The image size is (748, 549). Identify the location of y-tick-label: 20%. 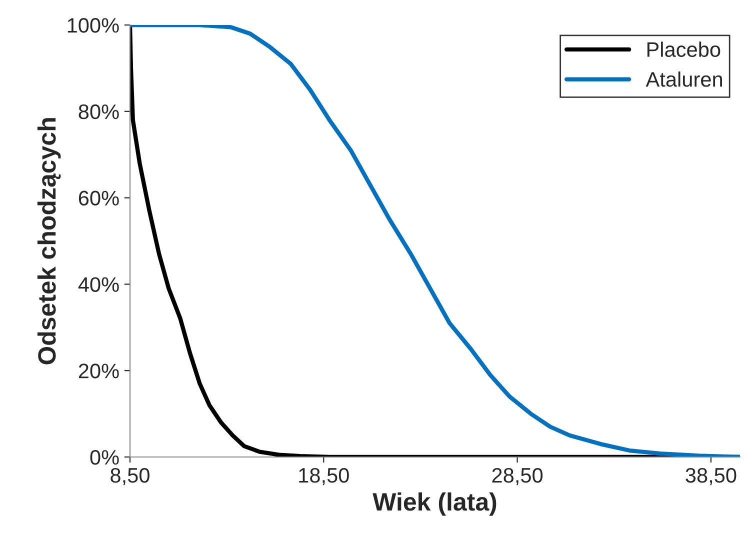
(98, 371).